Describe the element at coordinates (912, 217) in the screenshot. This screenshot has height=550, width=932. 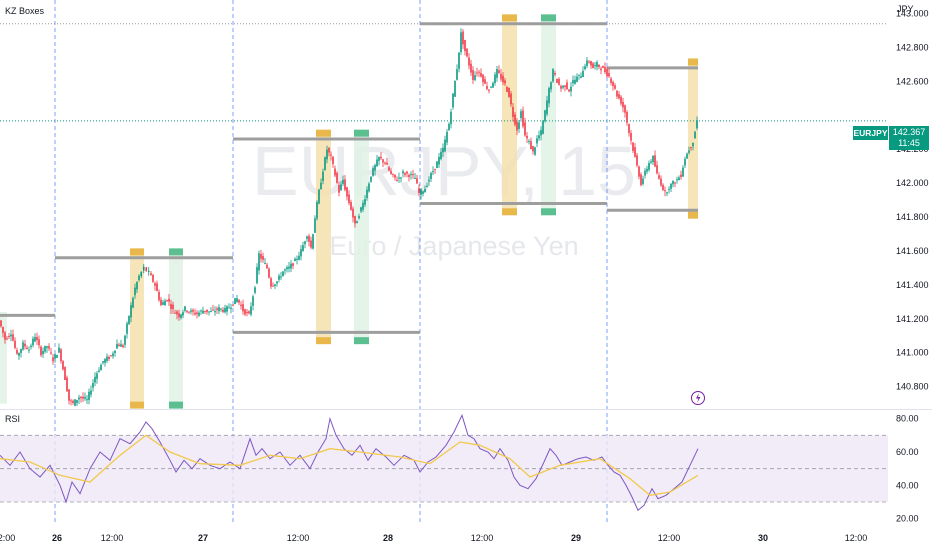
I see `price-tick-label: 141.800` at that location.